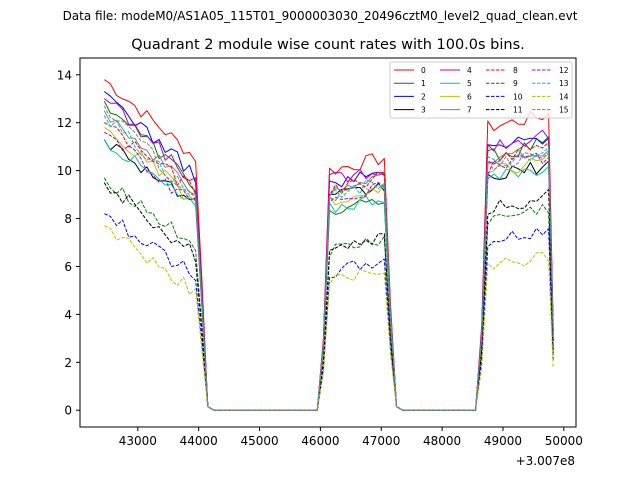 The width and height of the screenshot is (640, 480). I want to click on legend-label-9: 9, so click(515, 83).